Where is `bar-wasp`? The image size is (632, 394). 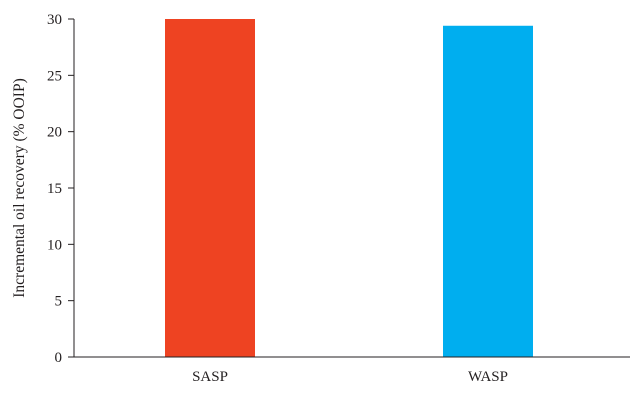 bar-wasp is located at coordinates (488, 191).